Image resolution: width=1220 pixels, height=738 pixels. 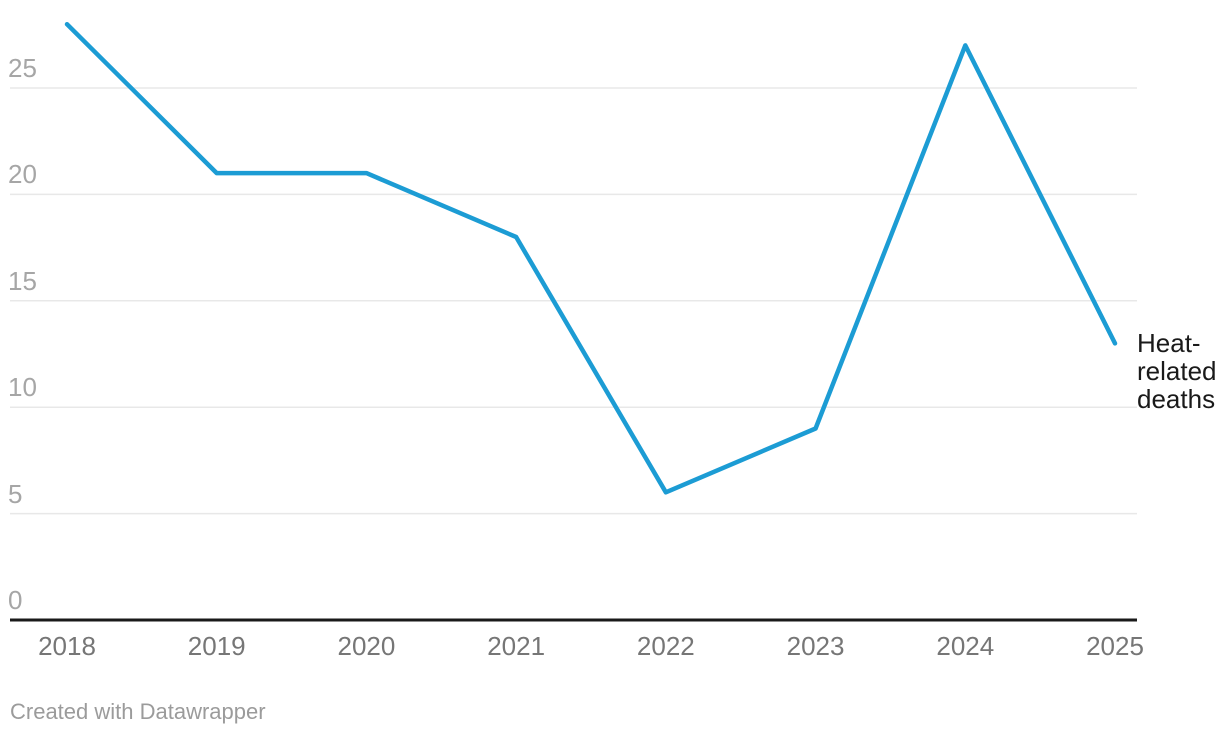 What do you see at coordinates (665, 646) in the screenshot?
I see `x-tick-label: 2022` at bounding box center [665, 646].